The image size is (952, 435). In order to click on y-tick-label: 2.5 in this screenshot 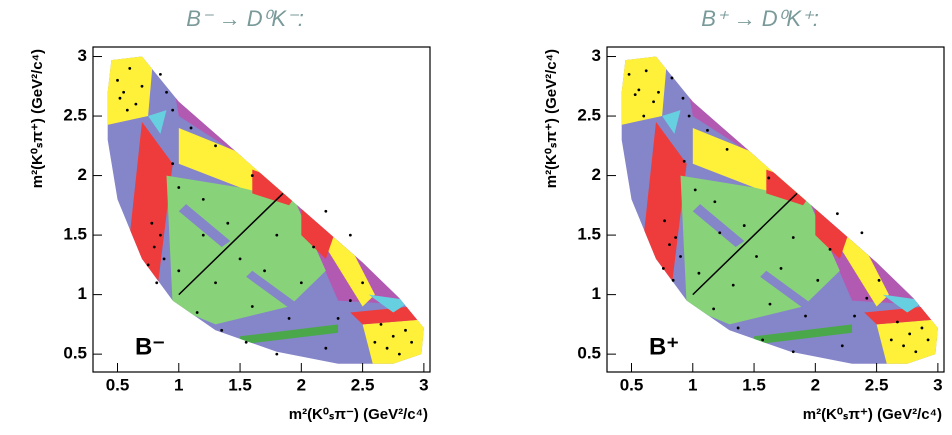, I will do `click(75, 115)`.